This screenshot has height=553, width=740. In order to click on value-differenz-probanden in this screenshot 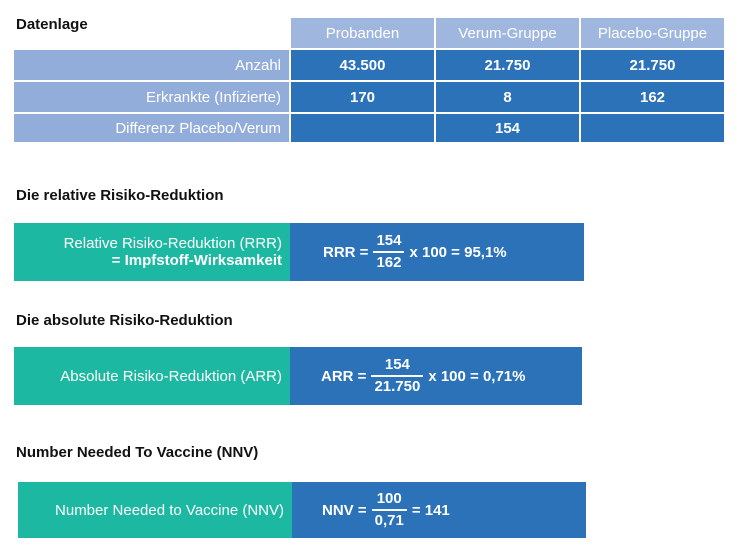, I will do `click(362, 128)`.